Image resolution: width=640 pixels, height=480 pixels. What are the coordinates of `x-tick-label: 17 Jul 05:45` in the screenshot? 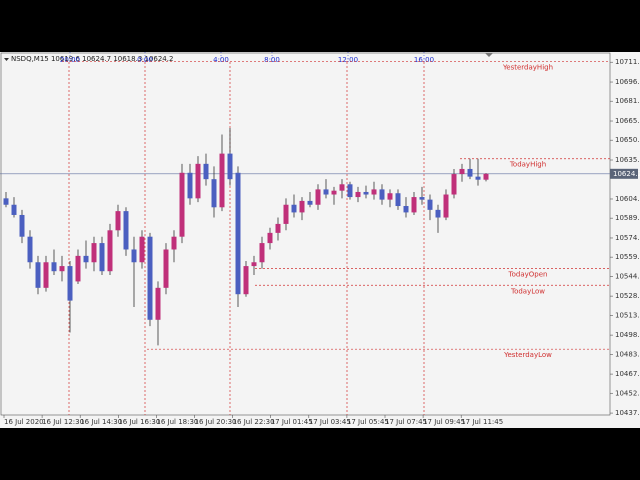 It's located at (368, 422).